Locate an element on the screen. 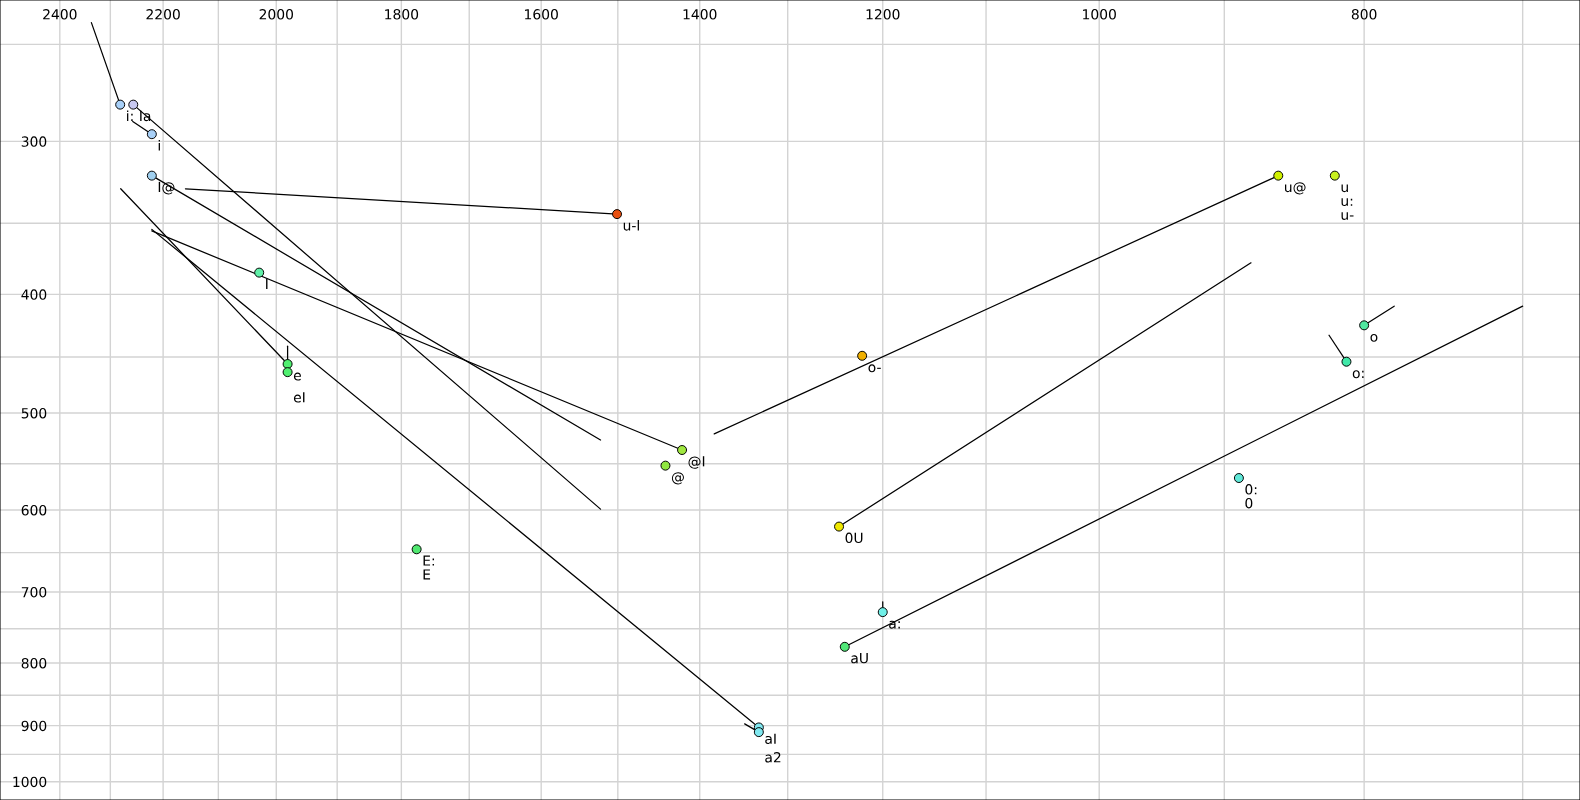  y-tick-label: 600 is located at coordinates (34, 510).